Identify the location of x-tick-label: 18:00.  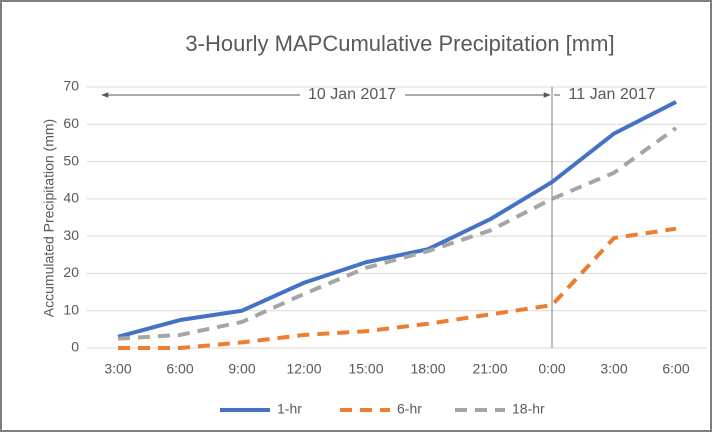
(427, 369).